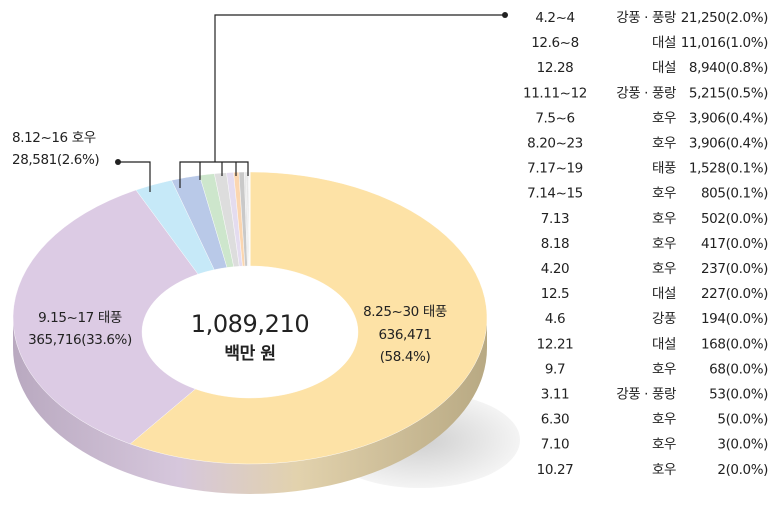  What do you see at coordinates (707, 169) in the screenshot?
I see `value-label: 1,528` at bounding box center [707, 169].